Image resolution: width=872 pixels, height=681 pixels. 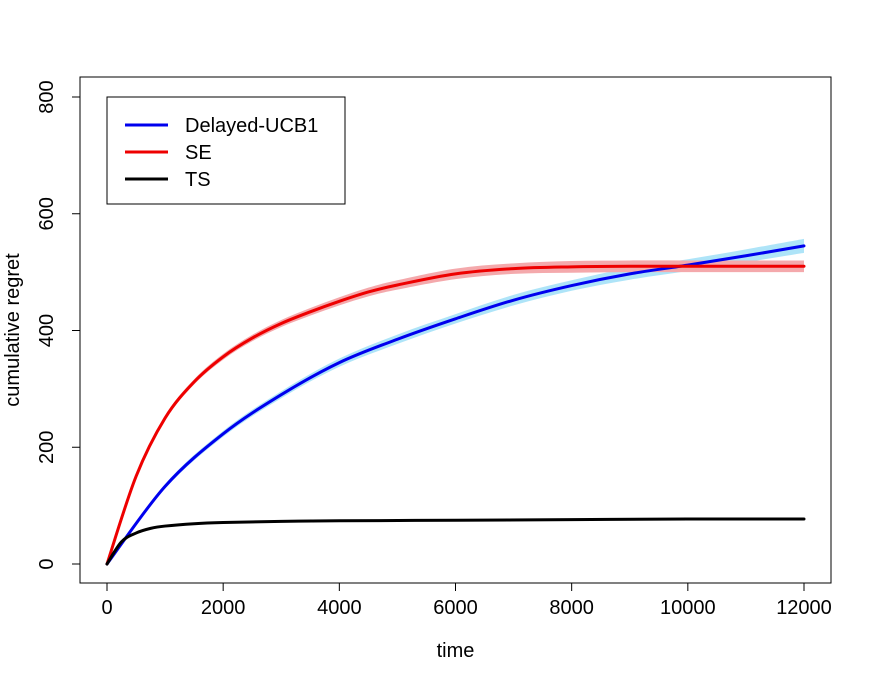 I want to click on legend-label-se: SE, so click(x=198, y=153).